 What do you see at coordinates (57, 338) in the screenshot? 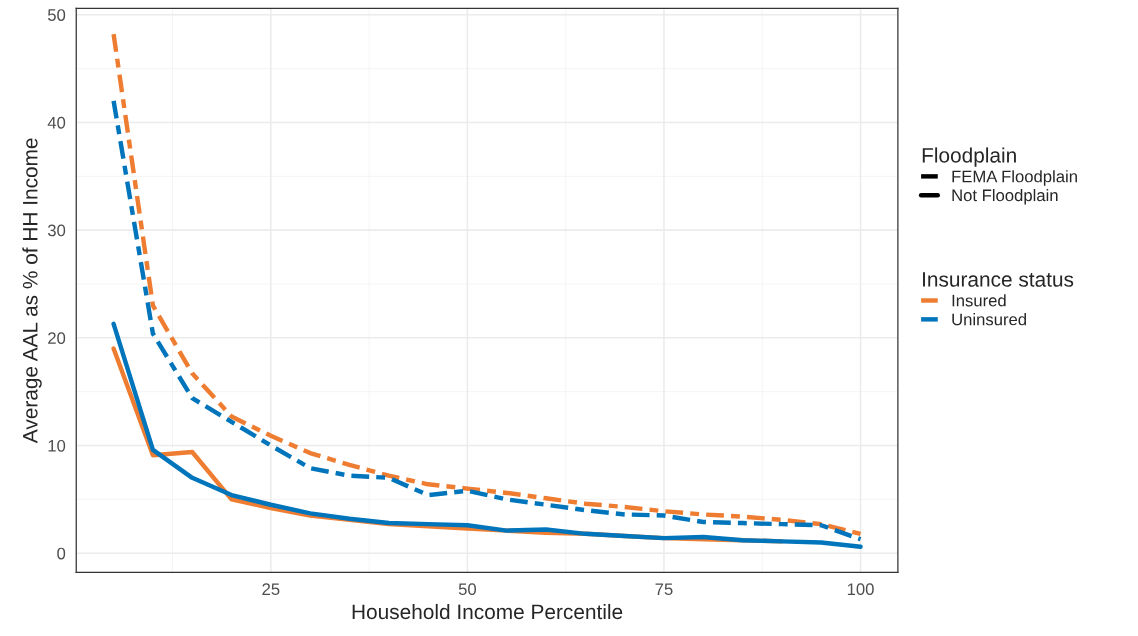
I see `y-tick-label: 20` at bounding box center [57, 338].